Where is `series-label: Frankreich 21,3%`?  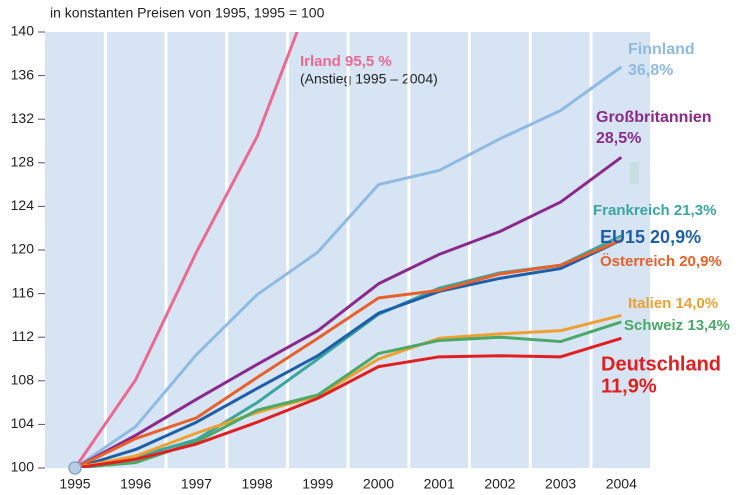
series-label: Frankreich 21,3% is located at coordinates (654, 210).